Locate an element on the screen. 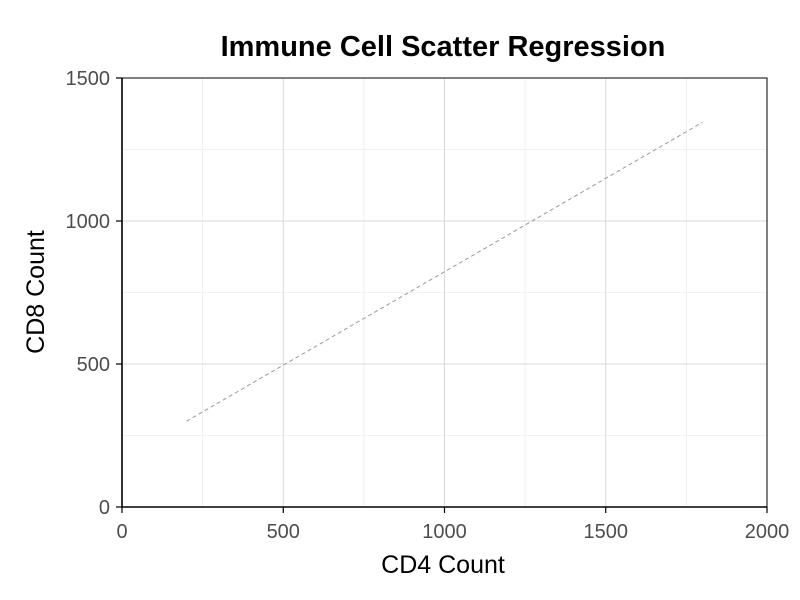 This screenshot has width=800, height=600. x-tick-label: 2000 is located at coordinates (767, 532).